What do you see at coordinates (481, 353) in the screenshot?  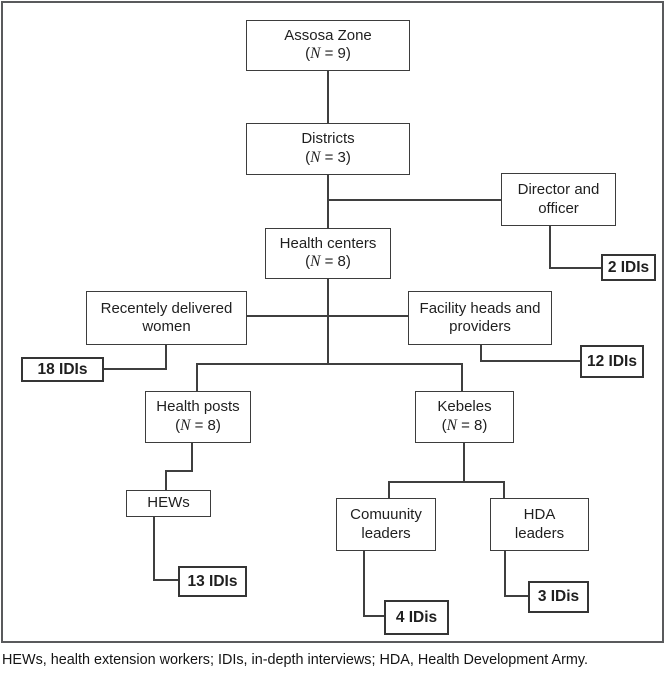 I see `connector-facility-drop` at bounding box center [481, 353].